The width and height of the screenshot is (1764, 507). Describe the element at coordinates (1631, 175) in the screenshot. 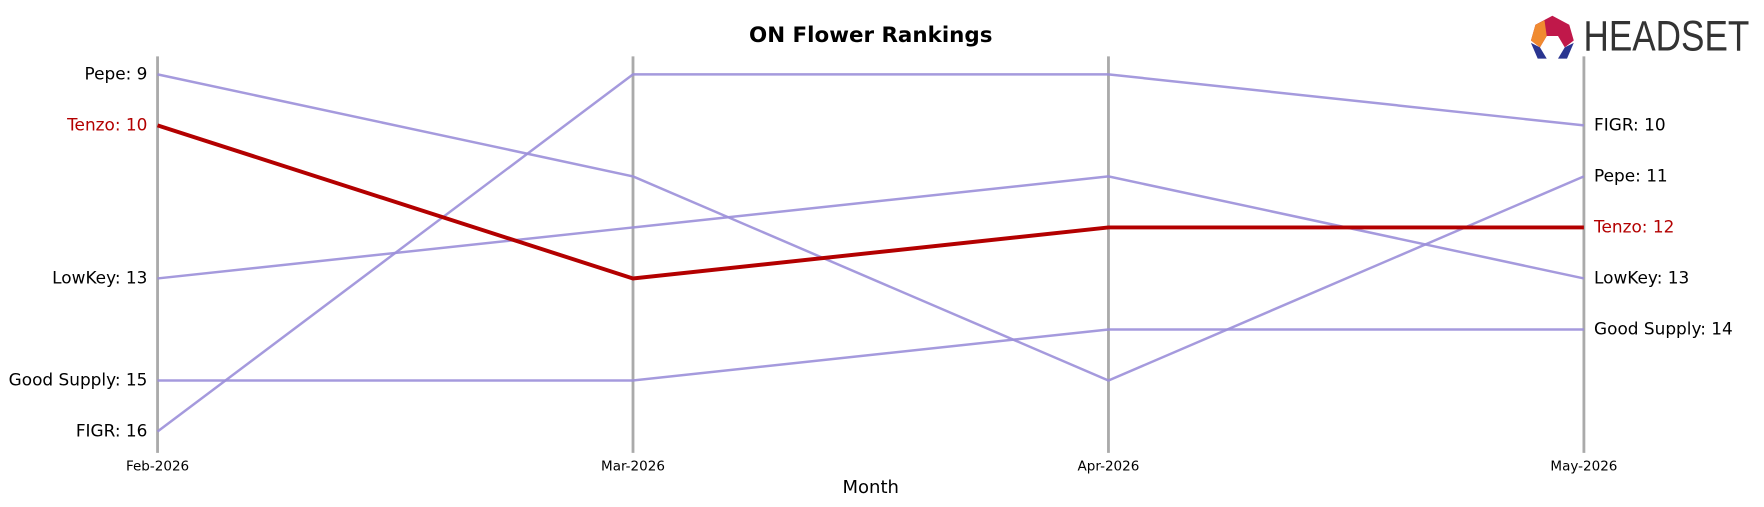

I see `rank-label: Pepe: 11` at that location.